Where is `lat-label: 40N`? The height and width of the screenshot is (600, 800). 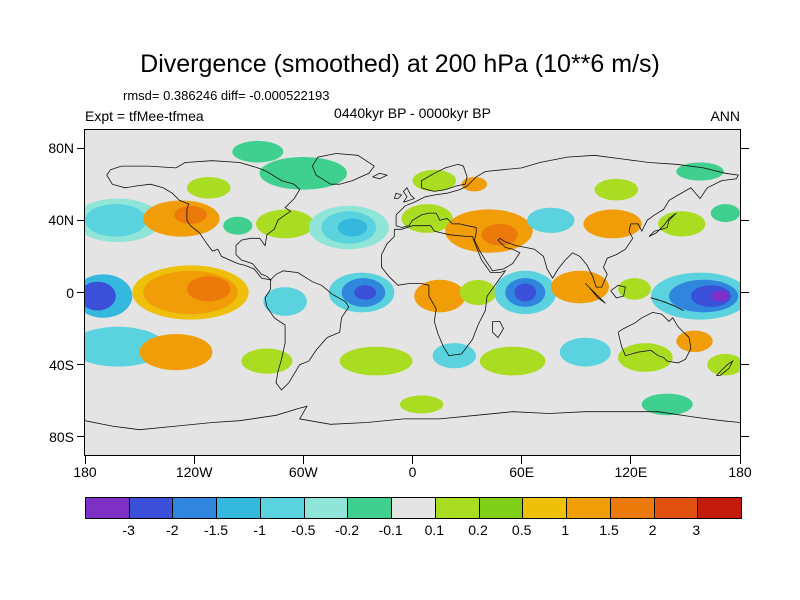
lat-label: 40N is located at coordinates (61, 220).